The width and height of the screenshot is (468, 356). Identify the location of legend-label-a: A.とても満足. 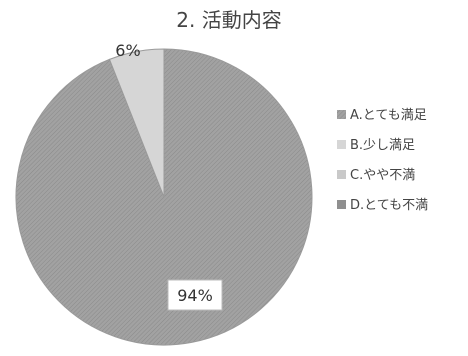
(388, 115).